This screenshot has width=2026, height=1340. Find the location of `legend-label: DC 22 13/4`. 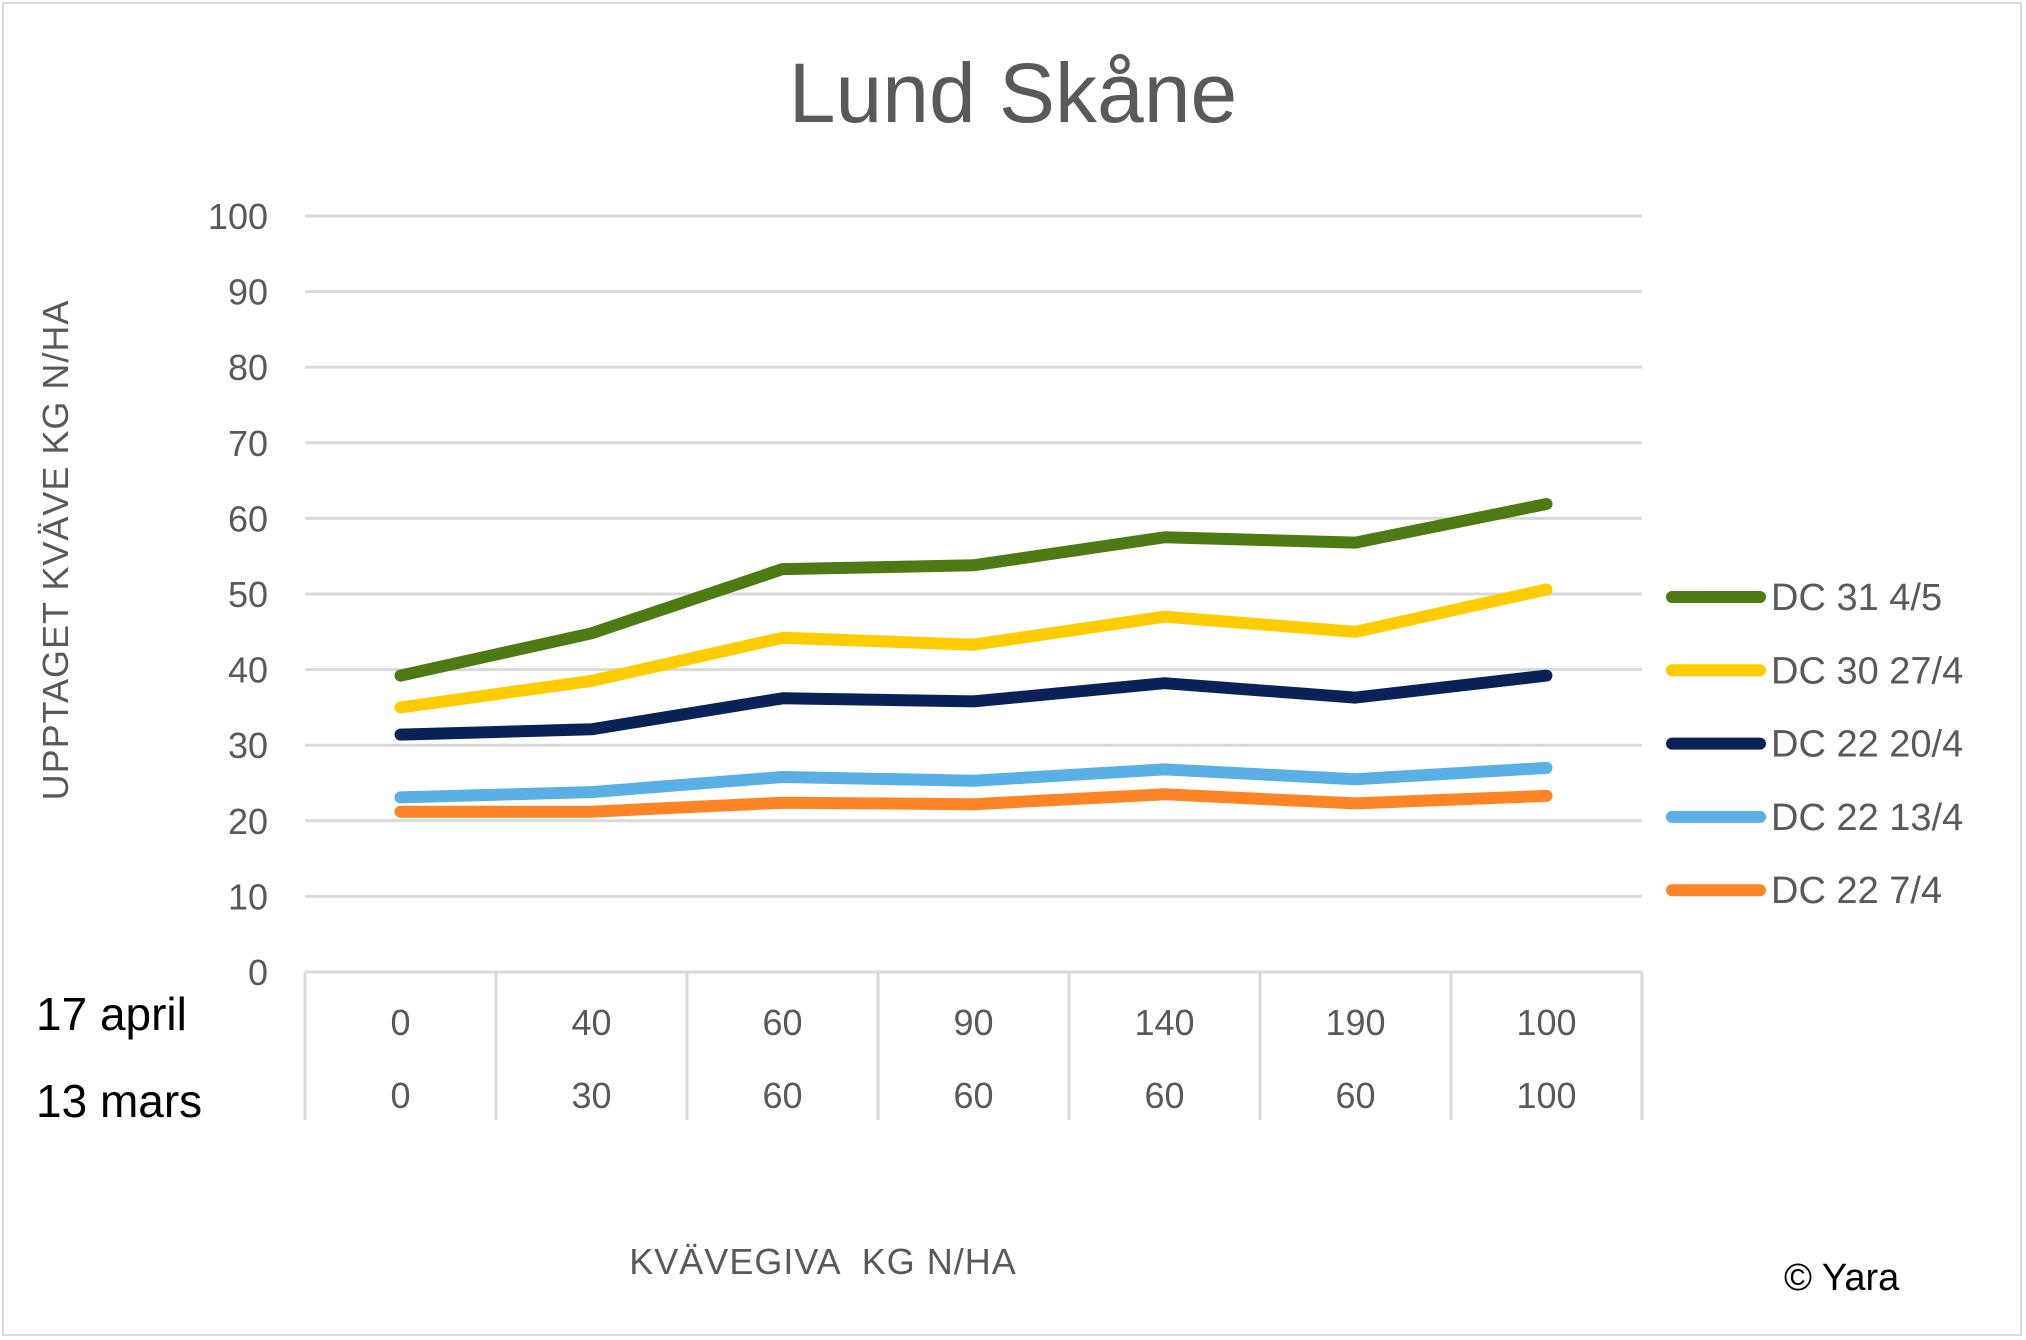

legend-label: DC 22 13/4 is located at coordinates (1867, 818).